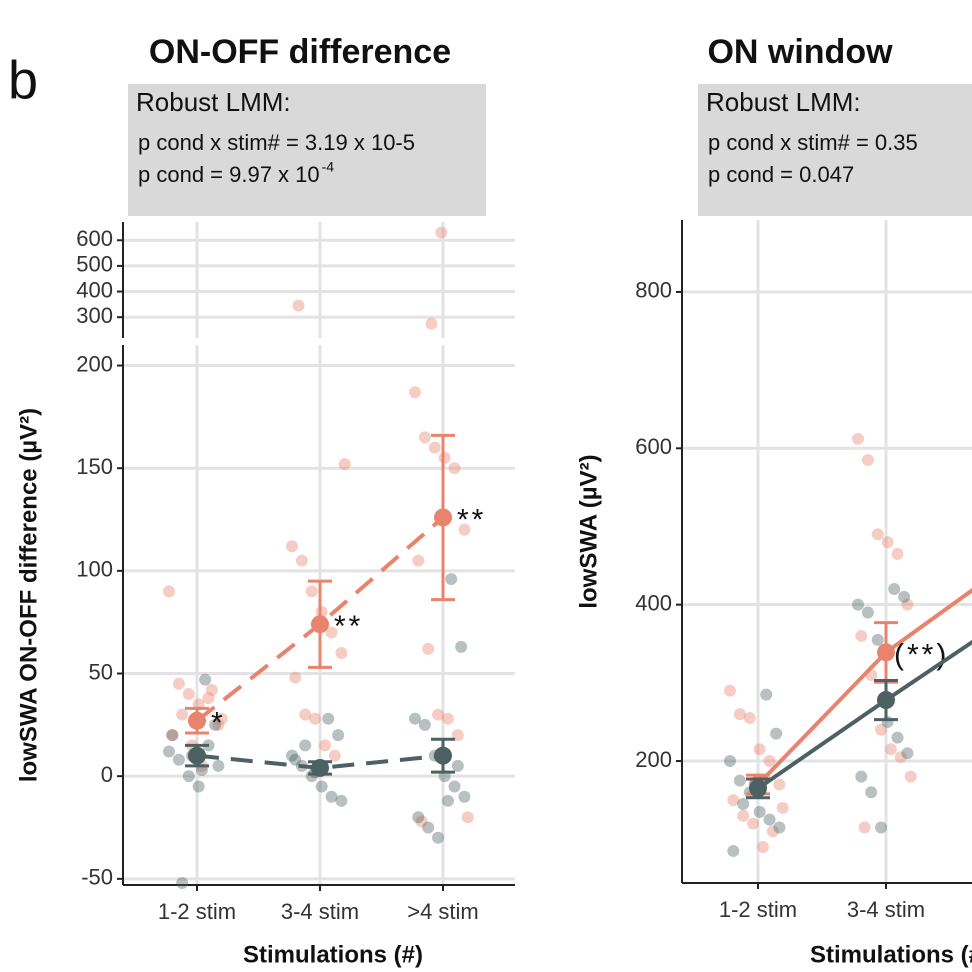 This screenshot has height=972, width=972. Describe the element at coordinates (94, 315) in the screenshot. I see `y-tick-label: 300` at that location.